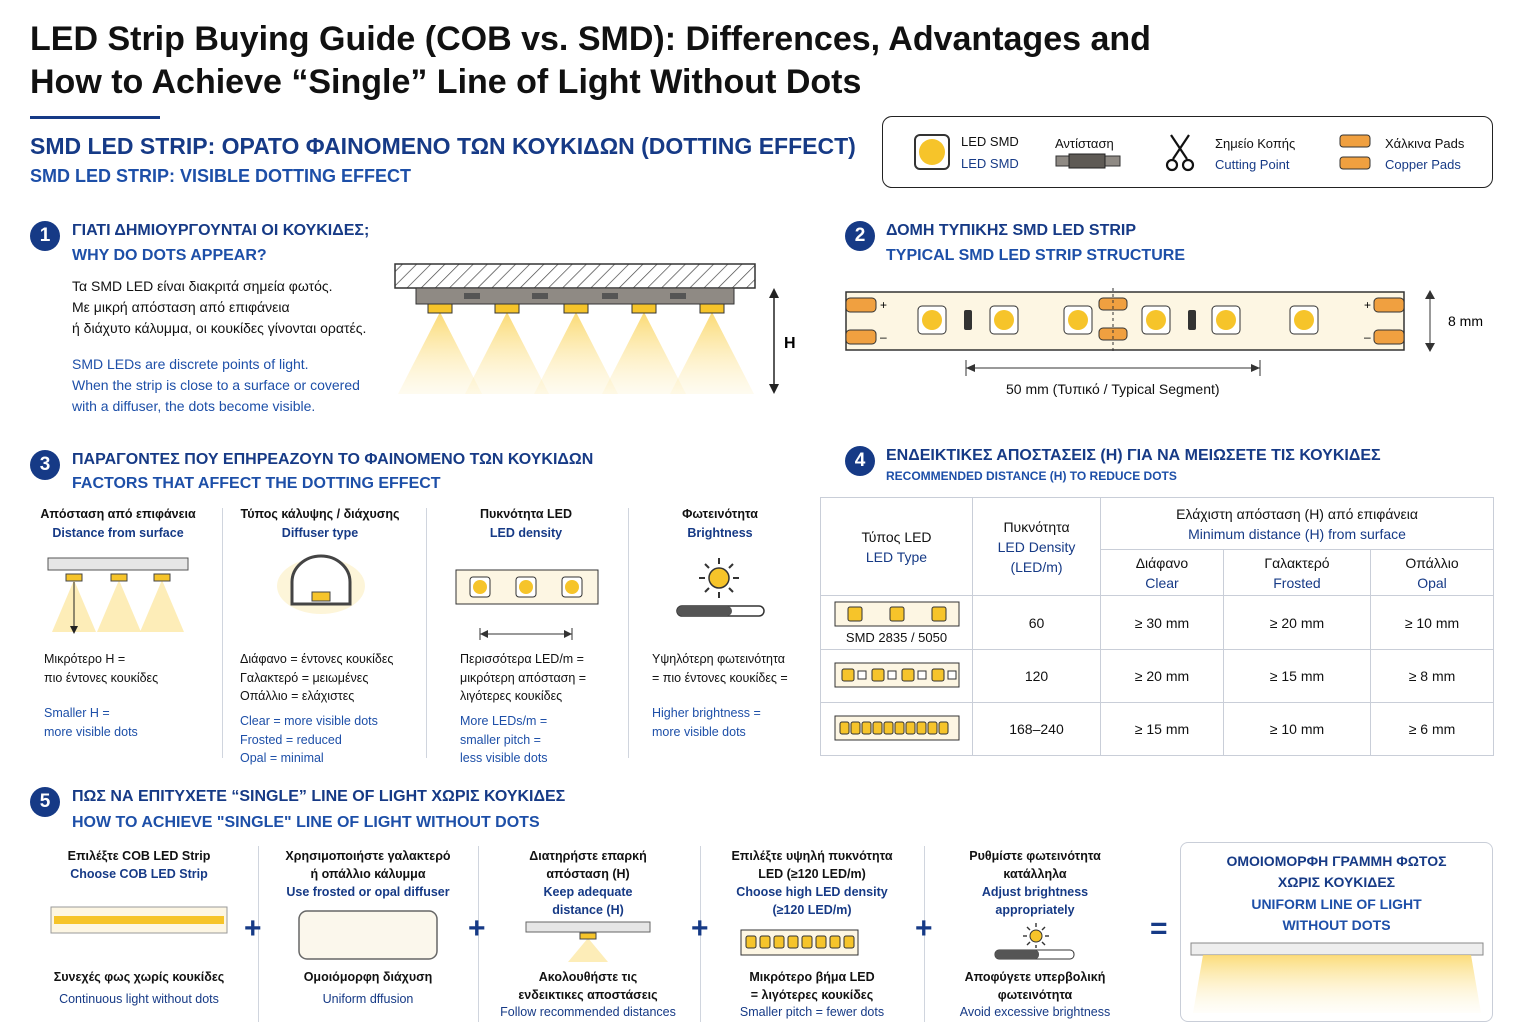  Describe the element at coordinates (1432, 572) in the screenshot. I see `header-opal: Οπάλλιο Opal` at that location.